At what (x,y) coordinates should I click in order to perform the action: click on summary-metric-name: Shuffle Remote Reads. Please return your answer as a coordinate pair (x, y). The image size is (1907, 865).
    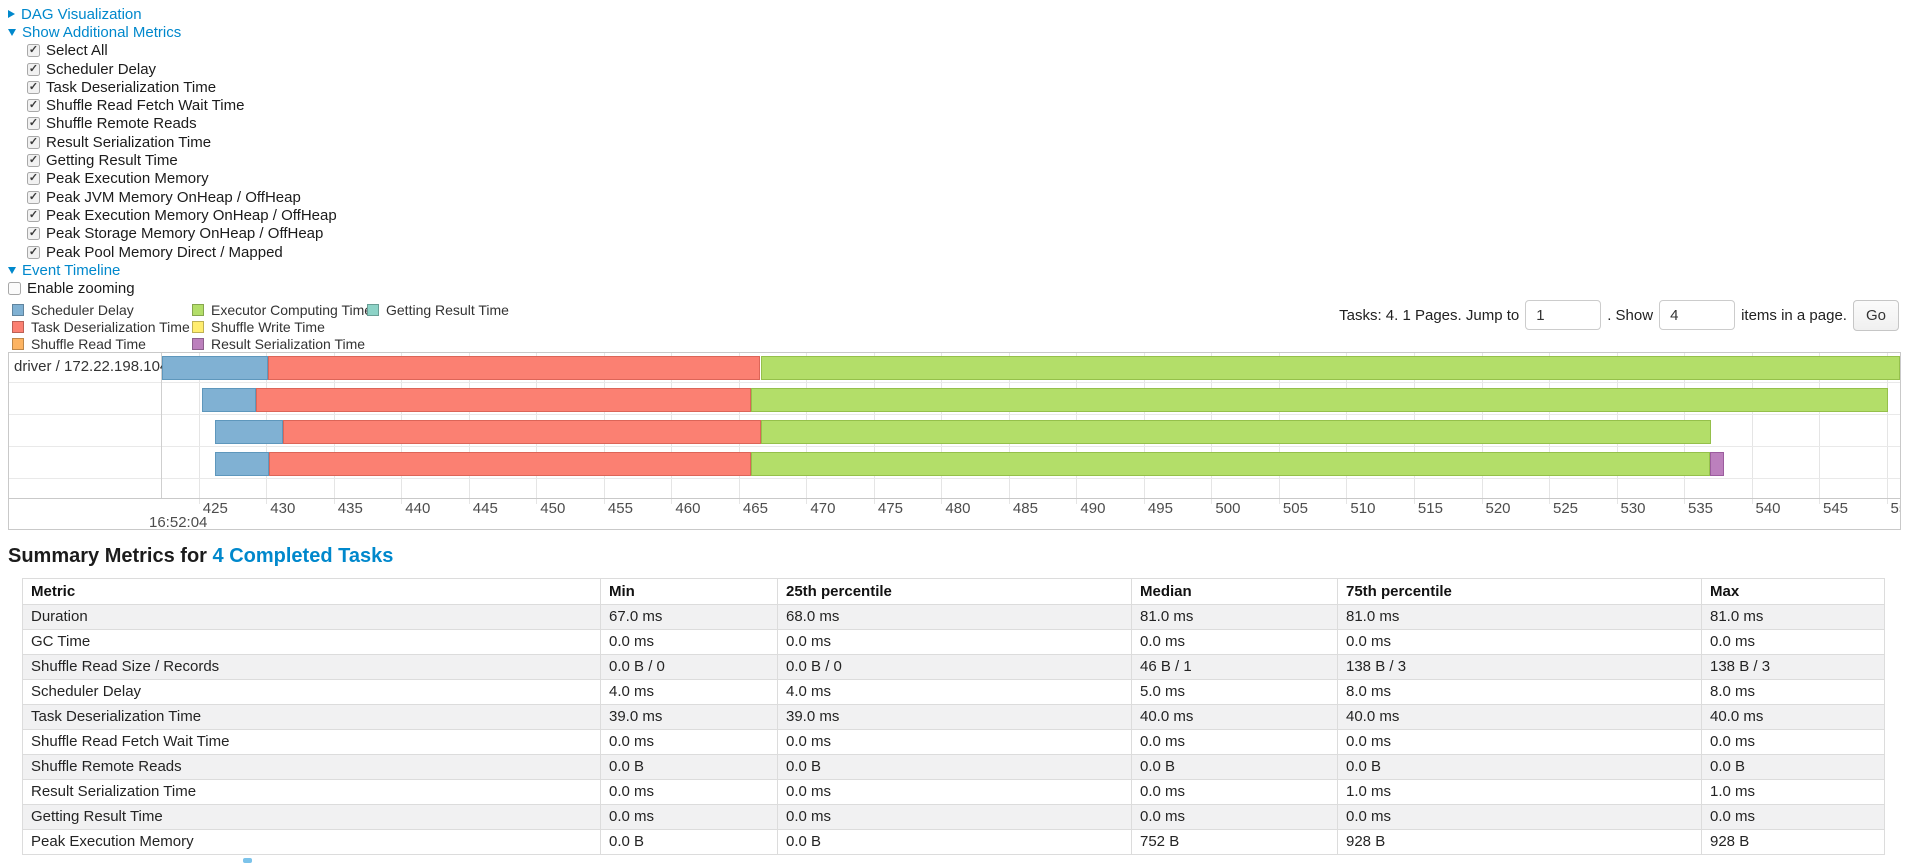
    Looking at the image, I should click on (311, 766).